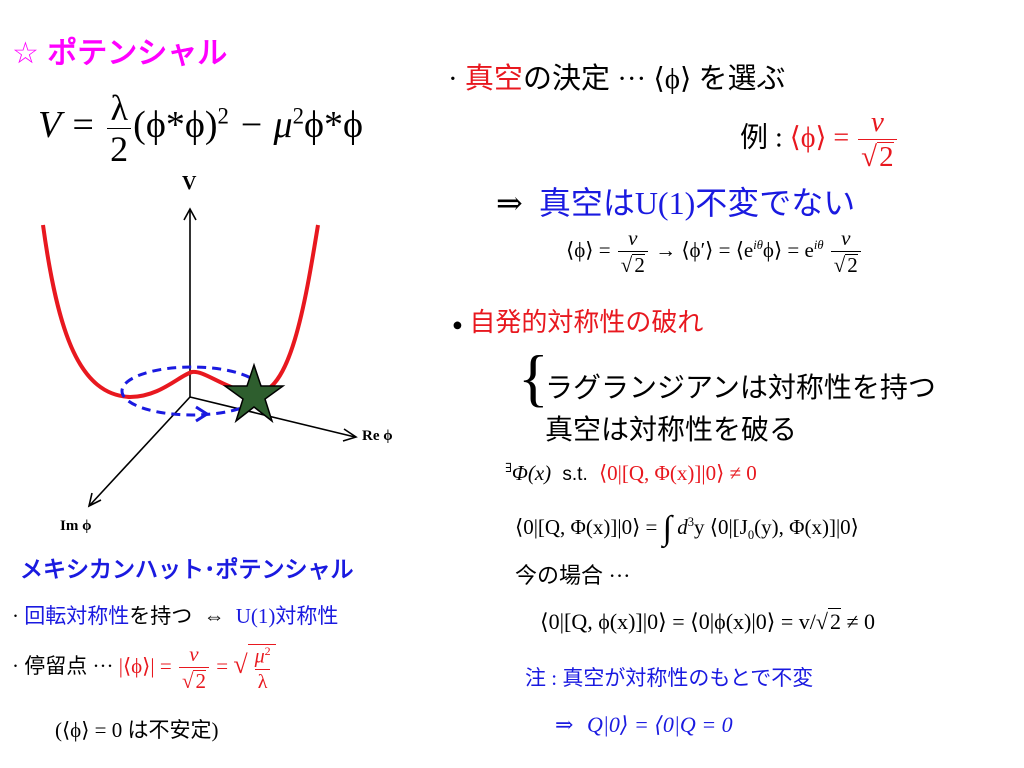 Image resolution: width=1024 pixels, height=768 pixels. I want to click on transform-line: ⟨ϕ⟩ = v √2 → ⟨ϕ′⟩ = ⟨eiθϕ⟩ = eiθ v √2, so click(714, 252).